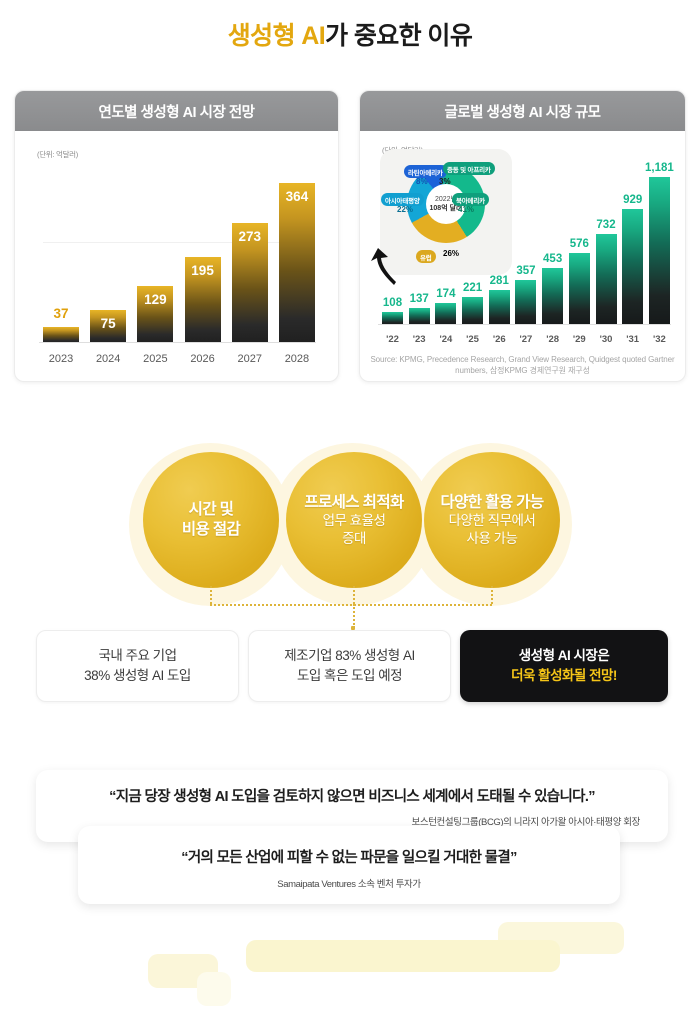  I want to click on bar: 273, so click(249, 282).